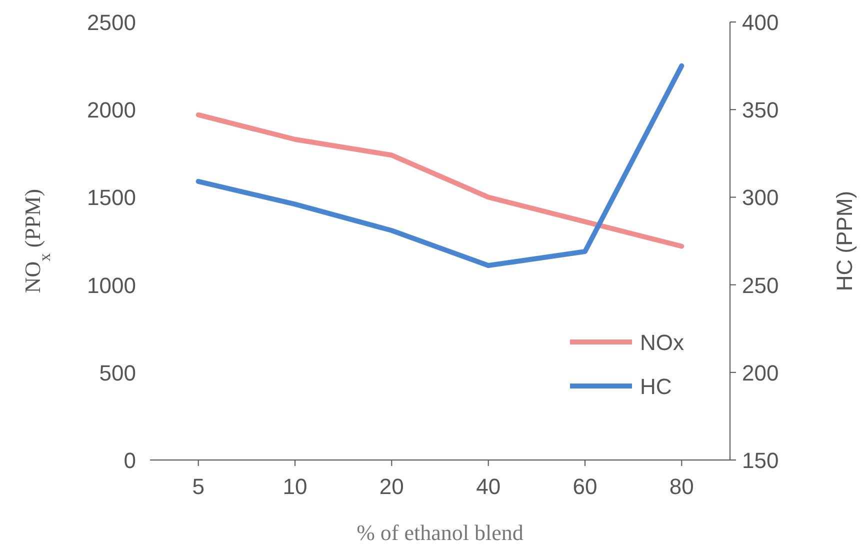  What do you see at coordinates (111, 110) in the screenshot?
I see `y-tick-label: 2000` at bounding box center [111, 110].